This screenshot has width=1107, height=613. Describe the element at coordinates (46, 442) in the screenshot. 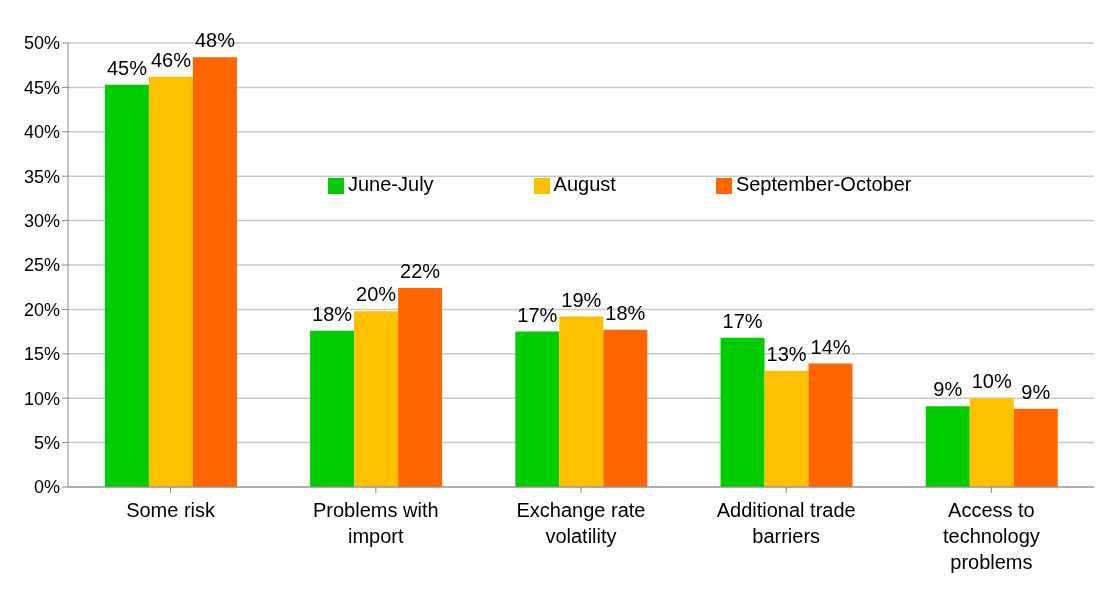

I see `y-tick-label: 5%` at that location.